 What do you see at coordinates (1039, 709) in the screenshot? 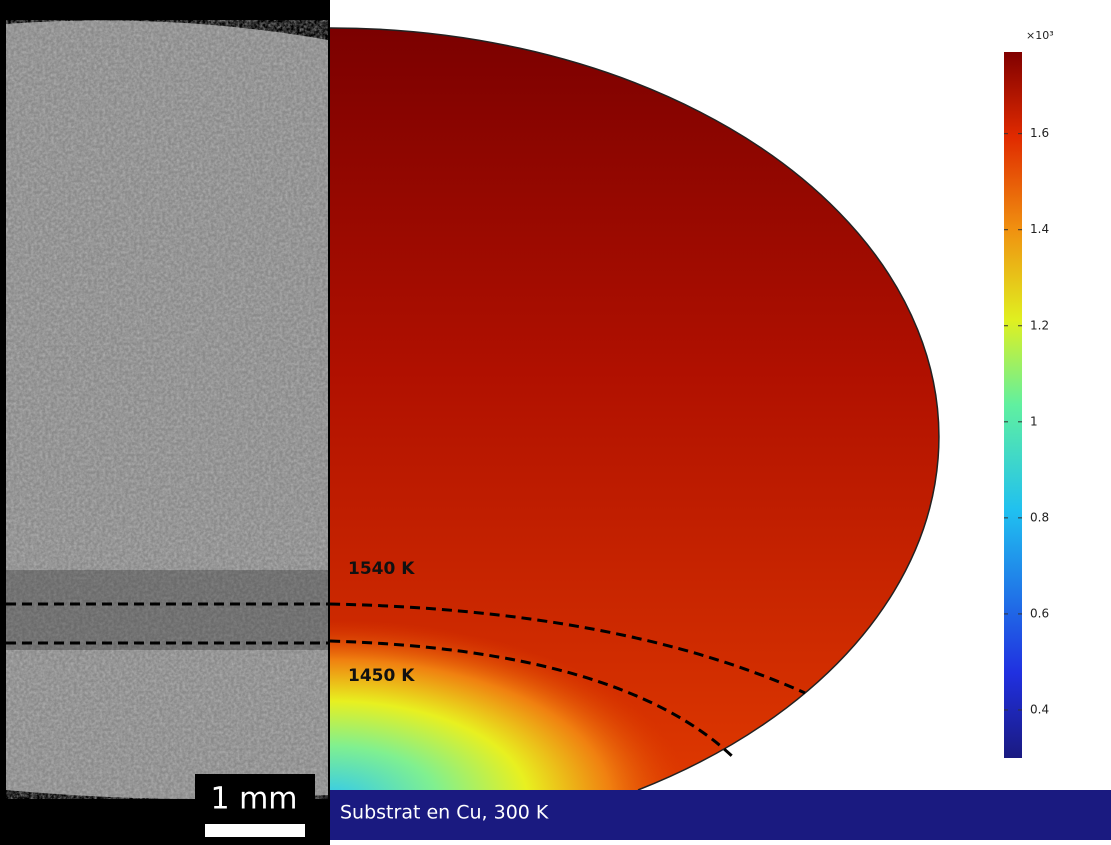
I see `colorbar-tick-label: 0.4` at bounding box center [1039, 709].